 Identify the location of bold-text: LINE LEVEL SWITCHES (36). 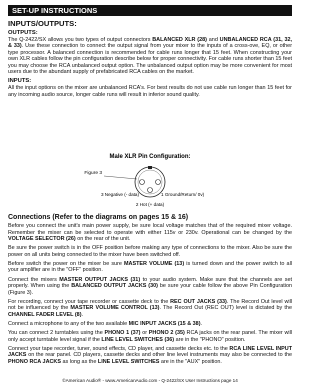
(138, 339).